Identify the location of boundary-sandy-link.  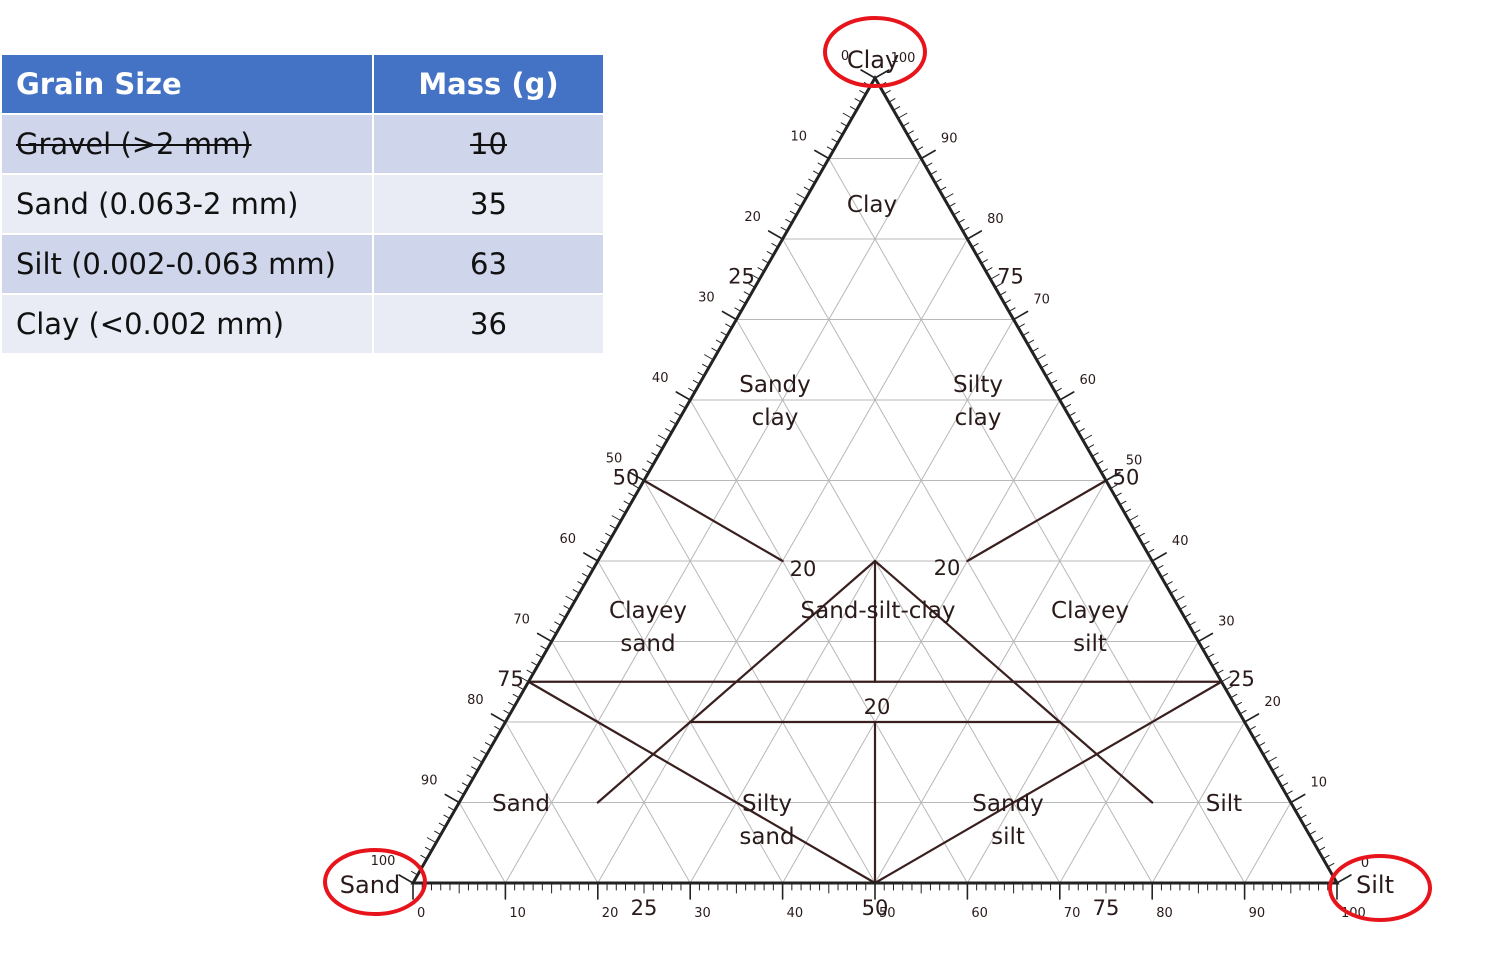
(644, 762).